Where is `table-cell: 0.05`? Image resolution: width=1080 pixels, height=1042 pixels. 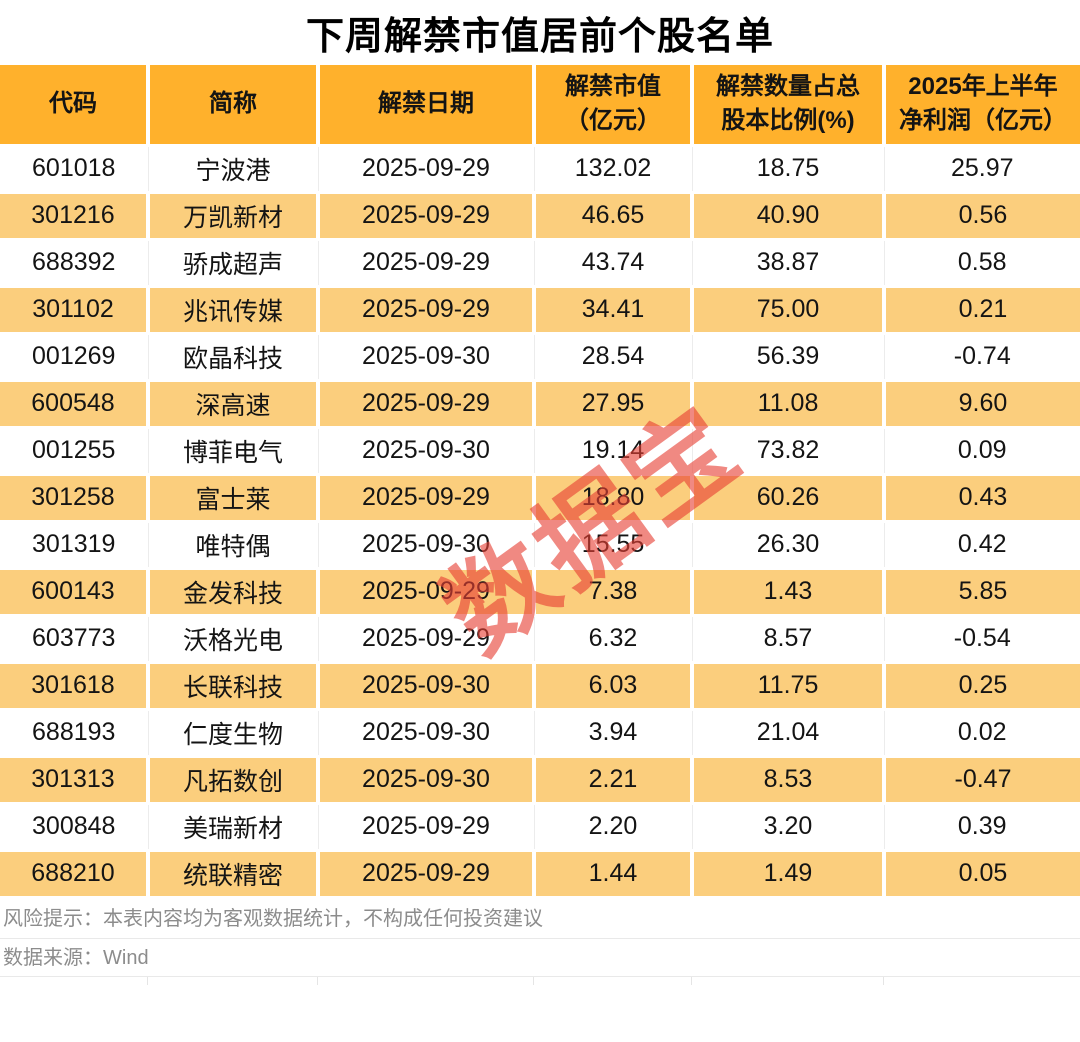
table-cell: 0.05 is located at coordinates (982, 874).